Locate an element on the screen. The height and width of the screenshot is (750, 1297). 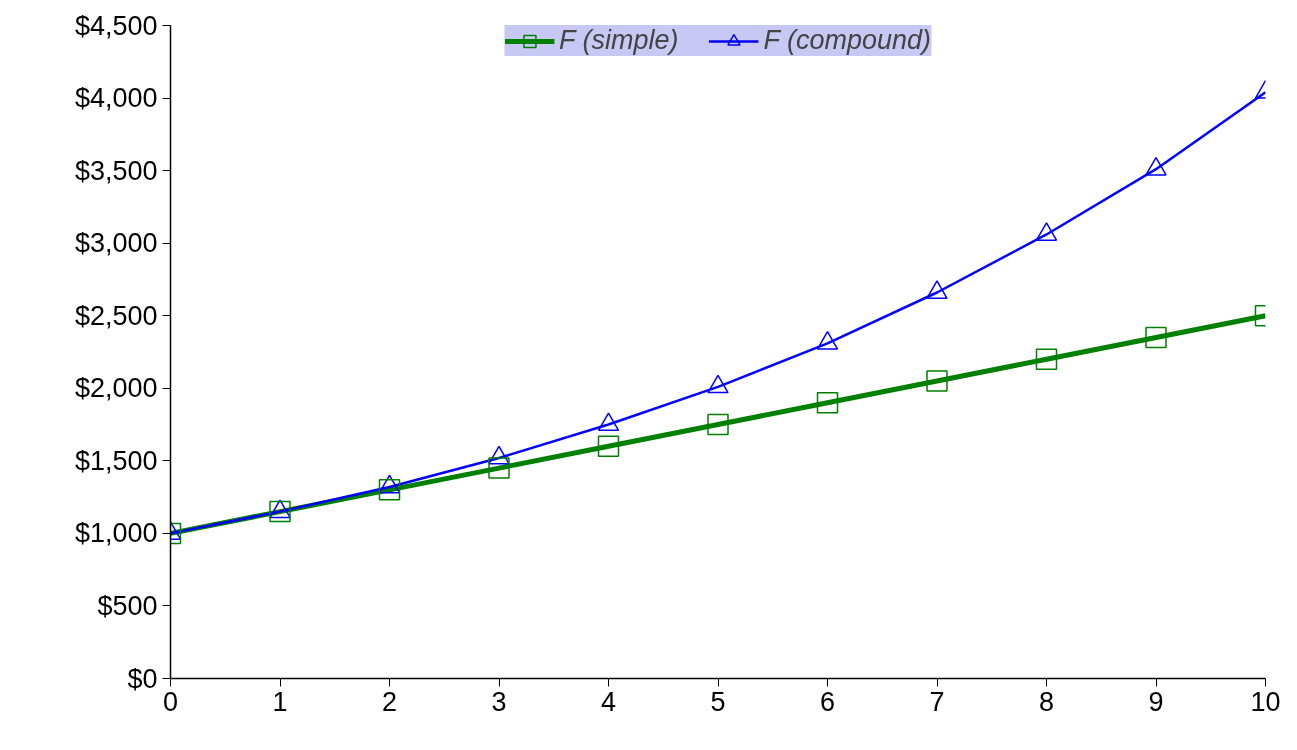
x-tick-label: 4 is located at coordinates (608, 701).